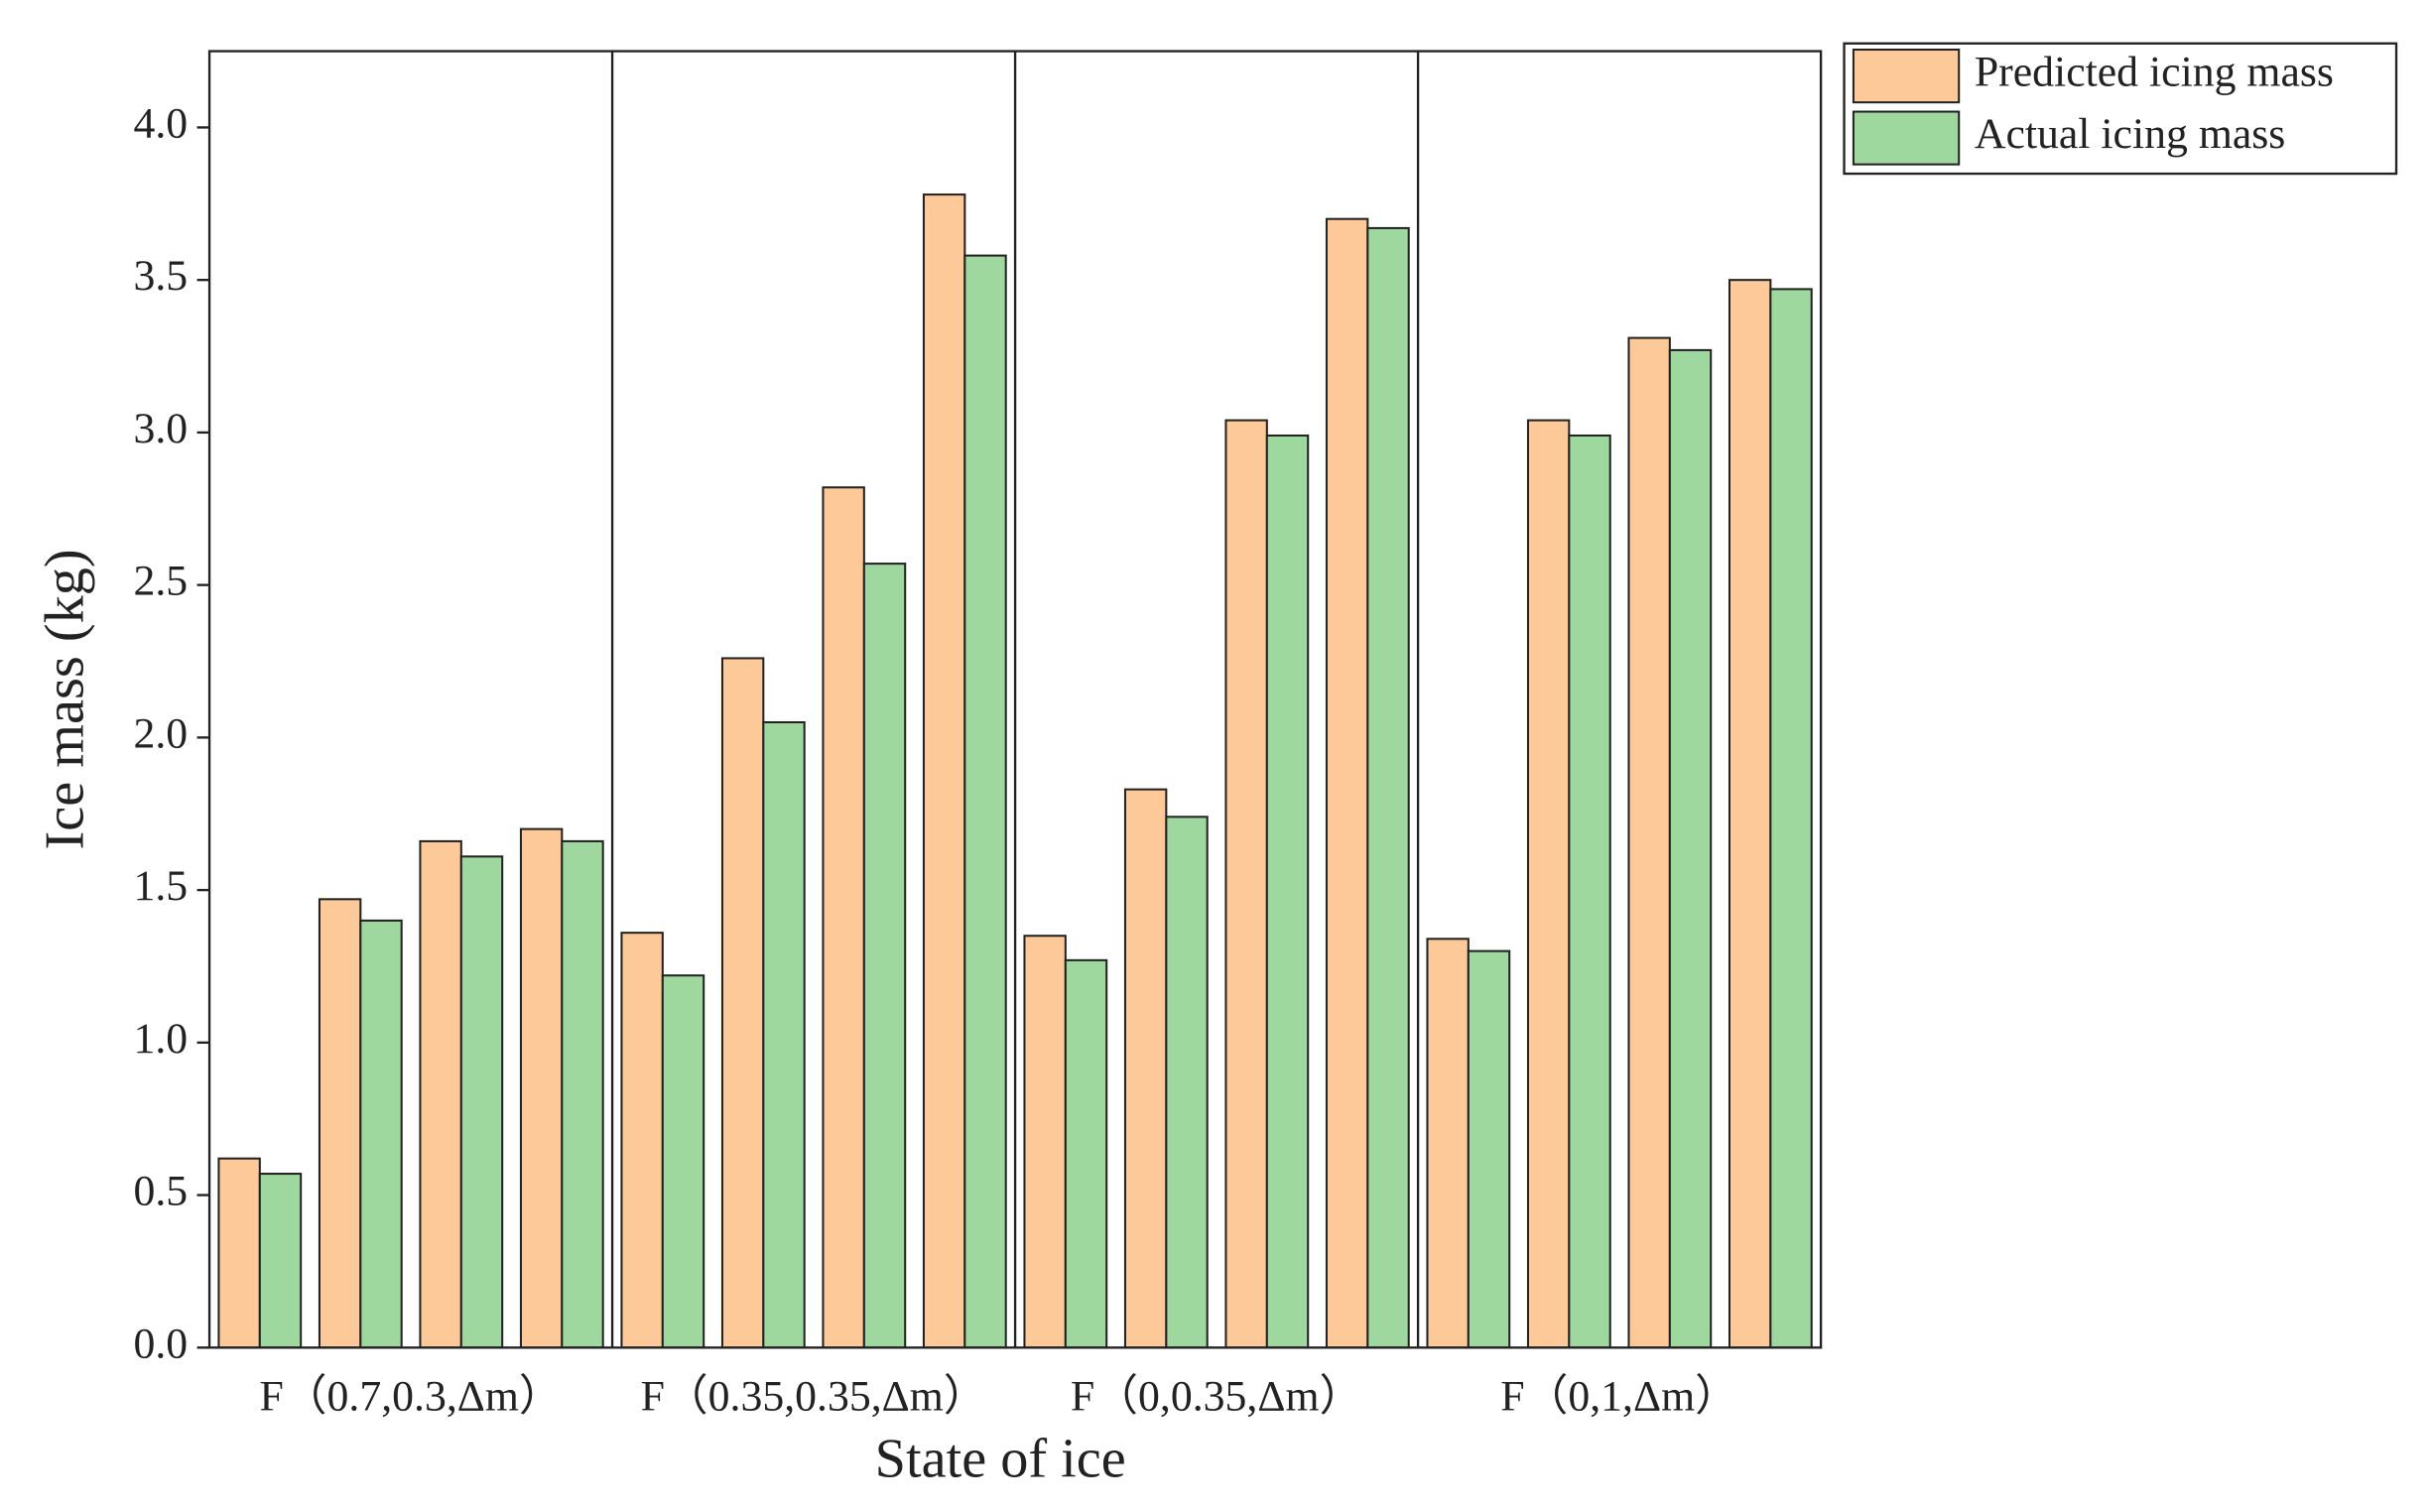 This screenshot has width=2432, height=1512. Describe the element at coordinates (160, 886) in the screenshot. I see `y-tick-label: 1.5` at that location.